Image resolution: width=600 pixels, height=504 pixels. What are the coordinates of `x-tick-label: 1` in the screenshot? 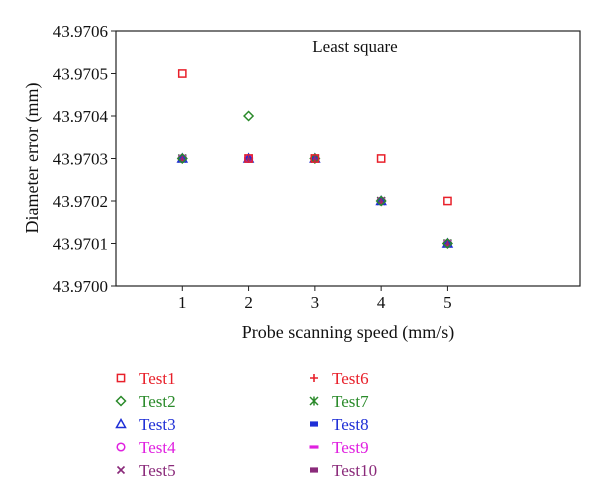 It's located at (182, 302).